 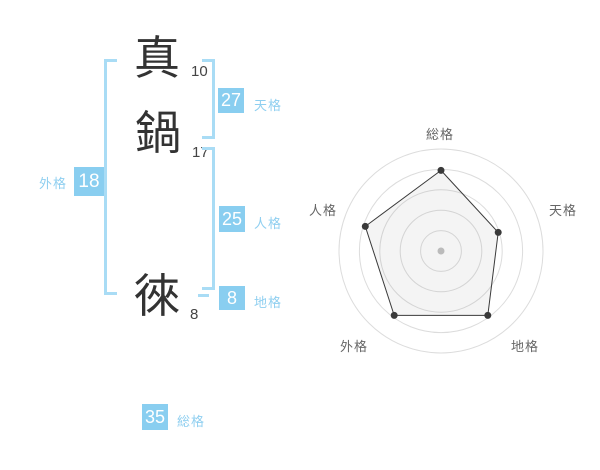 What do you see at coordinates (208, 60) in the screenshot?
I see `tenkaku-bracket-tick-top` at bounding box center [208, 60].